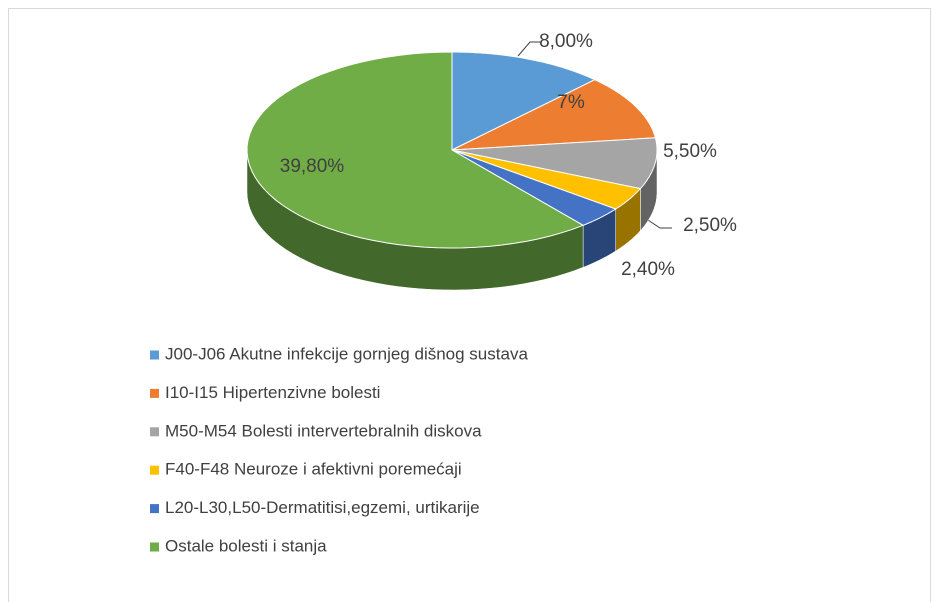 This screenshot has width=941, height=602. Describe the element at coordinates (710, 225) in the screenshot. I see `data-label: 2,50%` at that location.